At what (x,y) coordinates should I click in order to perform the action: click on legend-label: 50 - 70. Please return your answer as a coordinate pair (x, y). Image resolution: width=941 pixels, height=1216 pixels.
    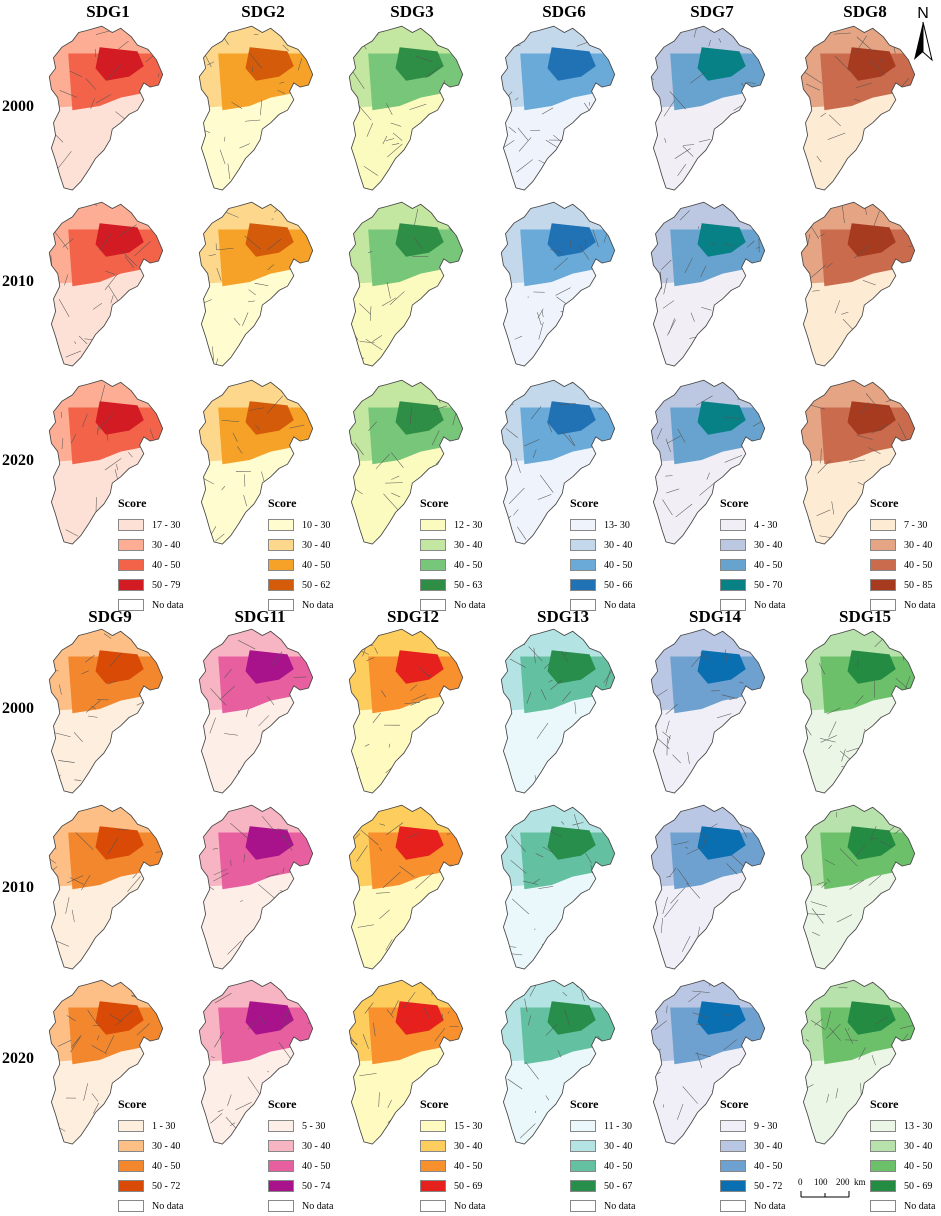
    Looking at the image, I should click on (768, 585).